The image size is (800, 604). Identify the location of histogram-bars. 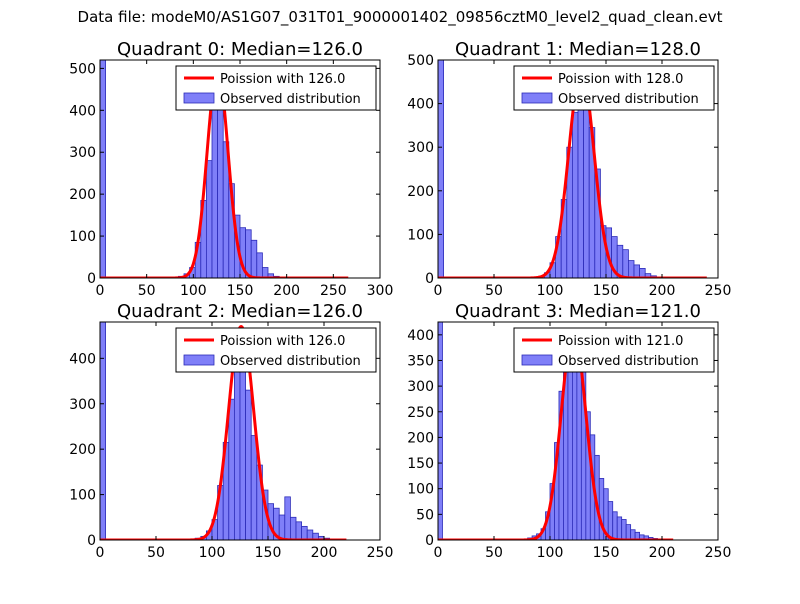
(218, 431).